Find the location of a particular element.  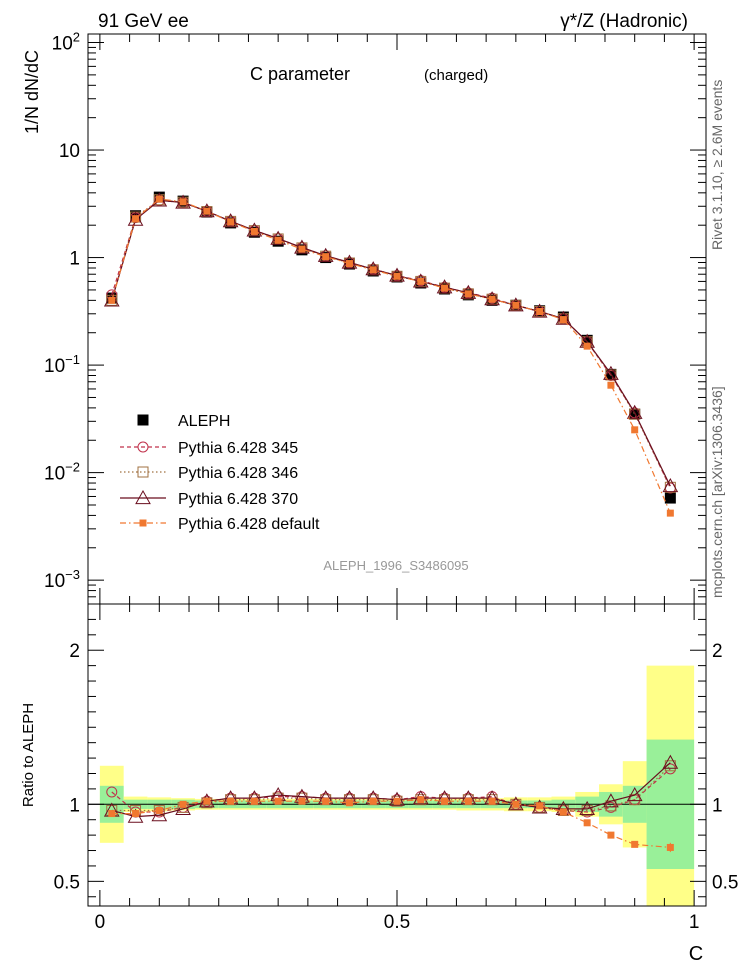

legend-entry-aleph: ALEPH is located at coordinates (183, 421).